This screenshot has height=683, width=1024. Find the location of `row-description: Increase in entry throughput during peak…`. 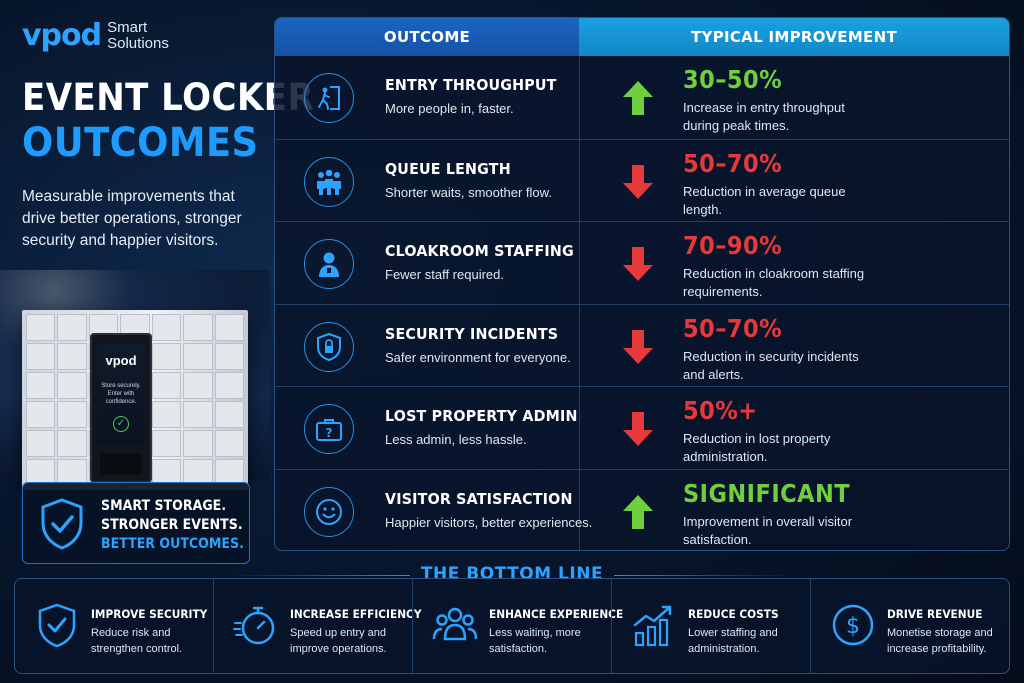

row-description: Increase in entry throughput during peak… is located at coordinates (764, 116).